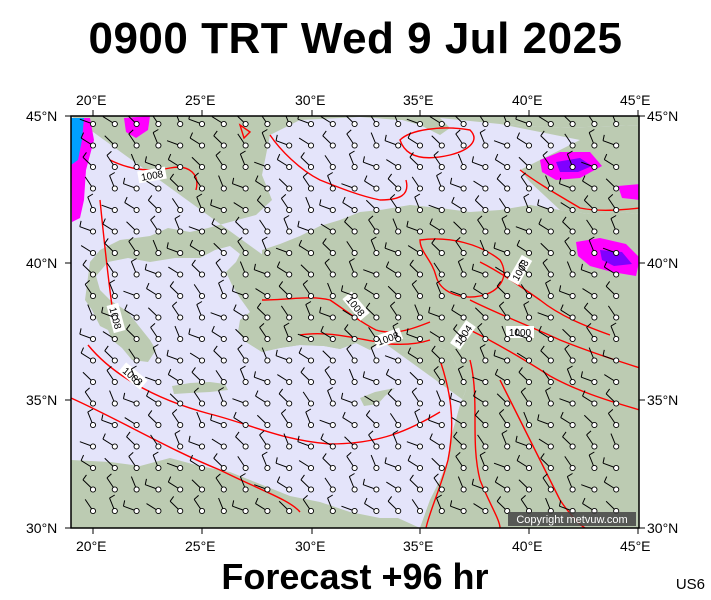 The height and width of the screenshot is (600, 711). What do you see at coordinates (77, 141) in the screenshot?
I see `rain-area-west-core` at bounding box center [77, 141].